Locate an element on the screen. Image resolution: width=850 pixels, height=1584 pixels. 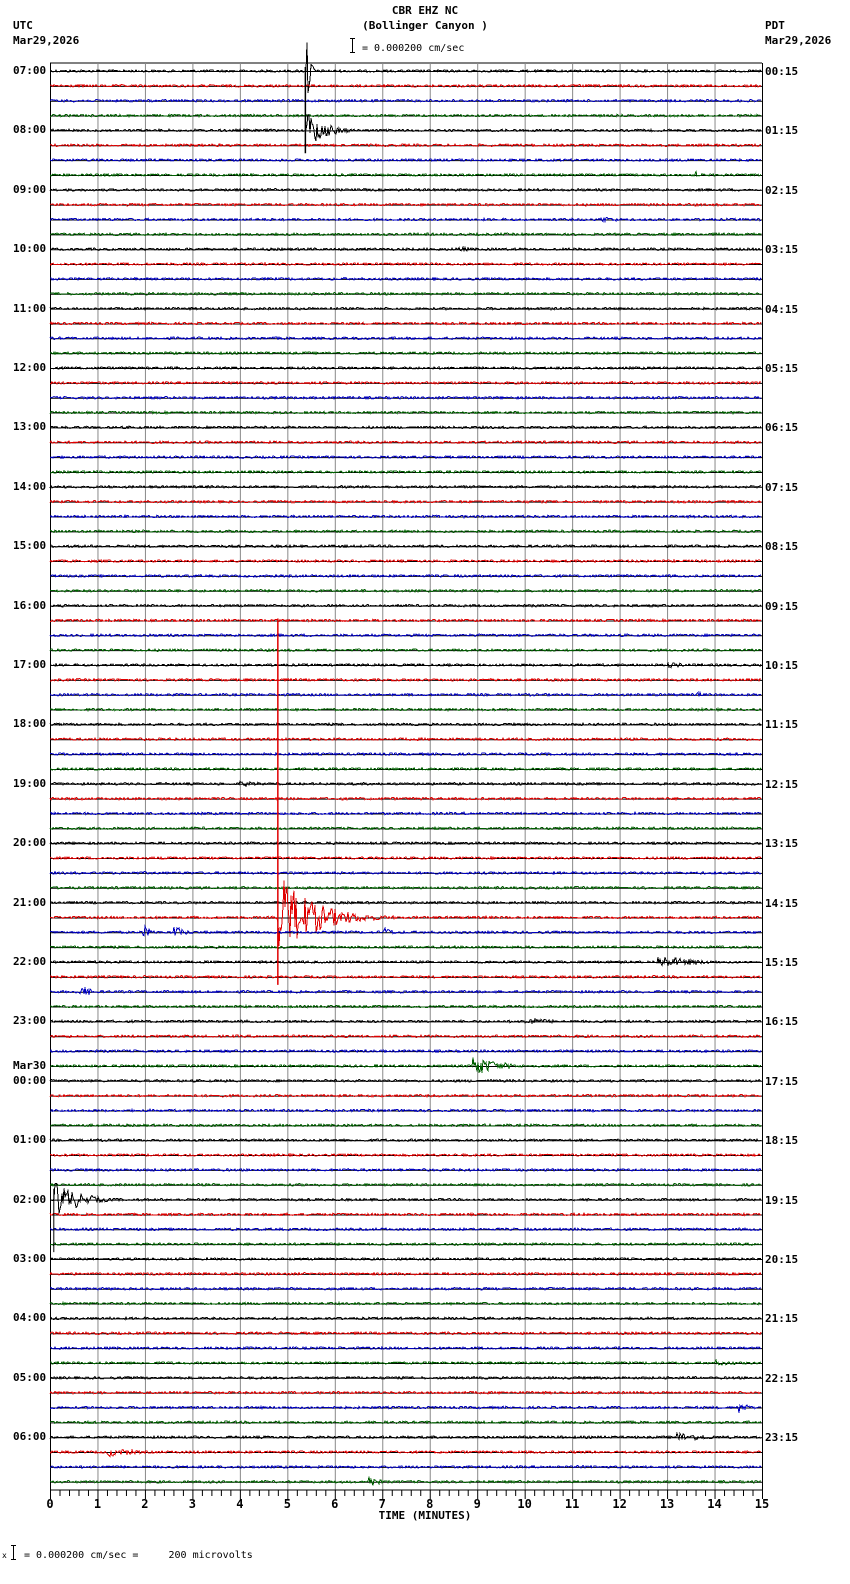
scale-text: = 0.000200 cm/sec is located at coordinates (413, 48).